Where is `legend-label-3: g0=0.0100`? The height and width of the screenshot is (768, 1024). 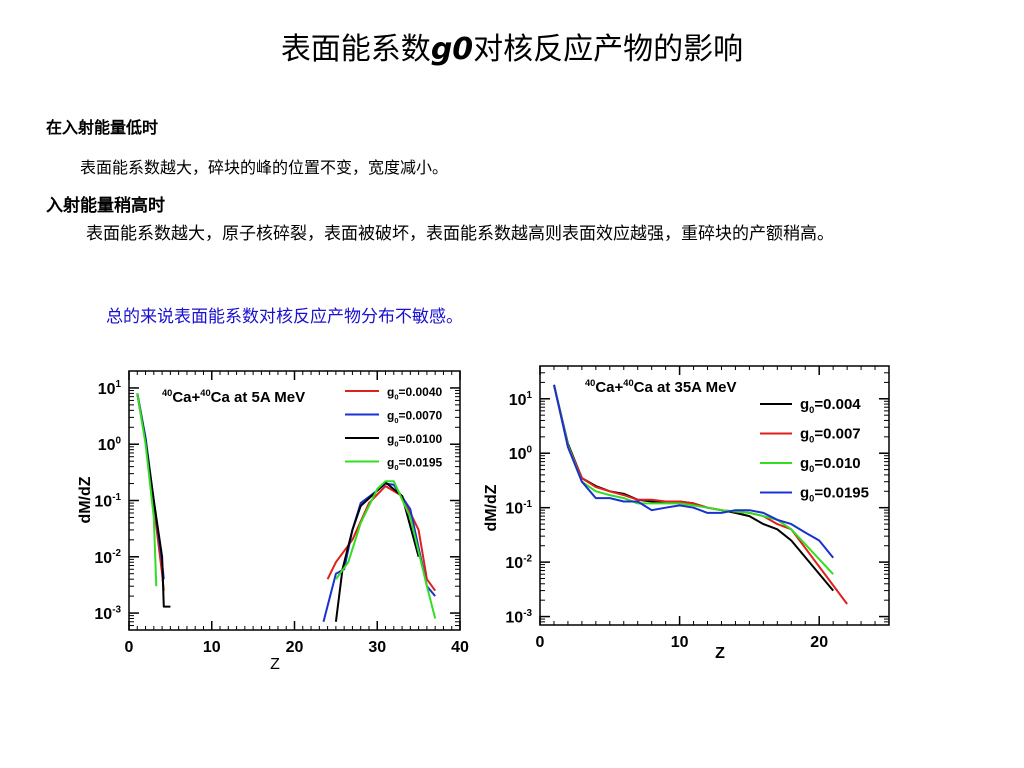
legend-label-3: g0=0.0100 is located at coordinates (415, 440).